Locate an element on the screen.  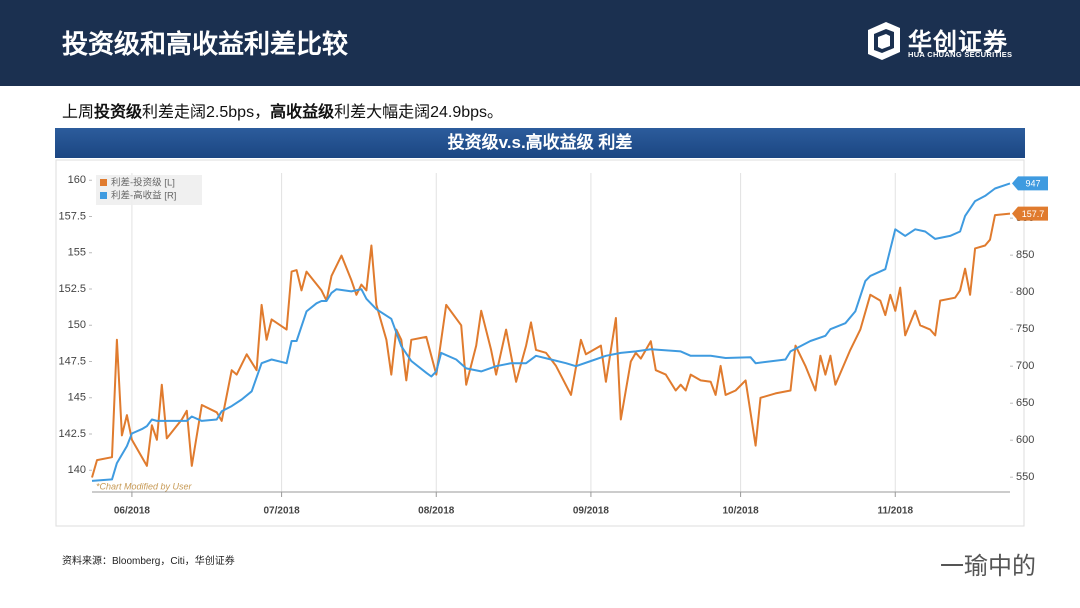
annotation: *Chart Modified by User is located at coordinates (144, 486).